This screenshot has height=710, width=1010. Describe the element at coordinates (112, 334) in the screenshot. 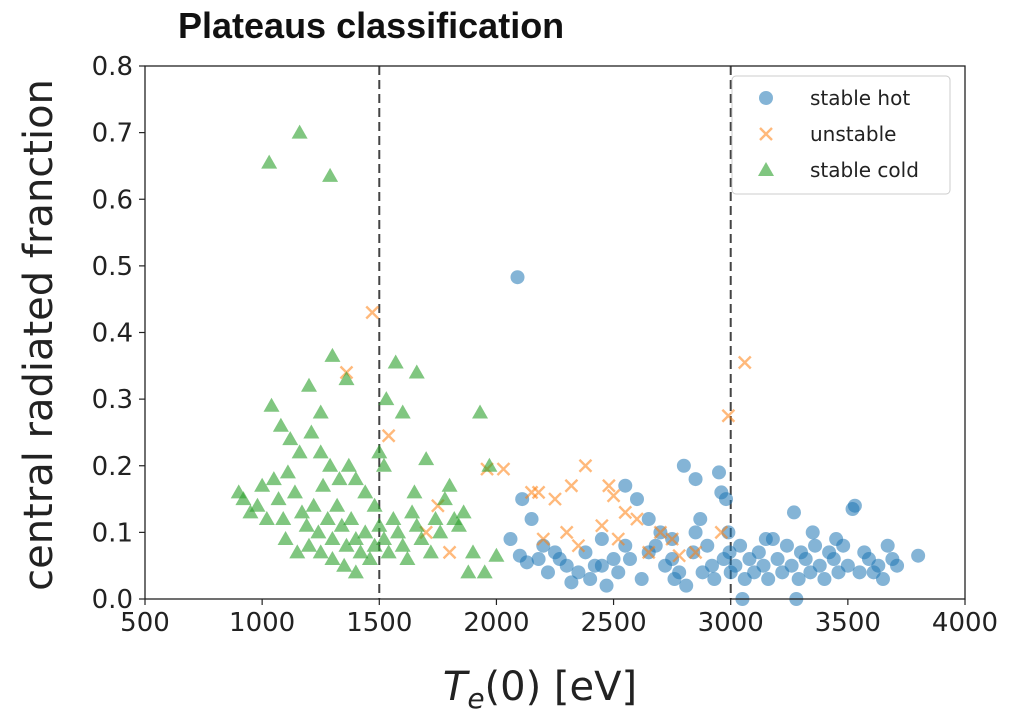

I see `y-tick-label: 0.4` at that location.